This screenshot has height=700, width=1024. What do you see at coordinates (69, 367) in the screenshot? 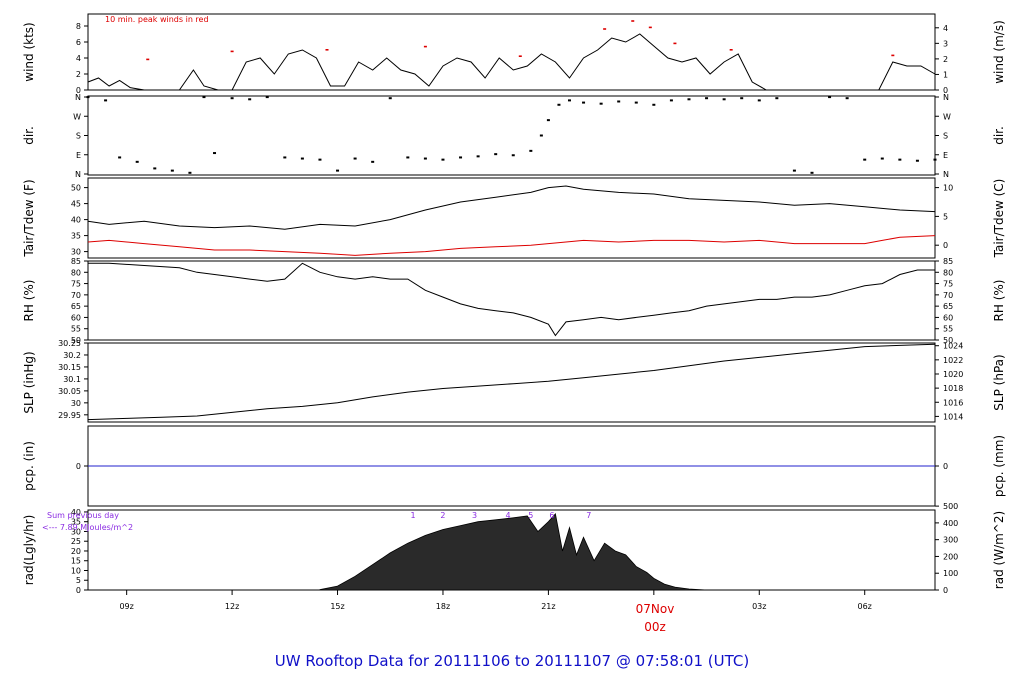
I see `slp-tick-label: 30.15` at bounding box center [69, 367].